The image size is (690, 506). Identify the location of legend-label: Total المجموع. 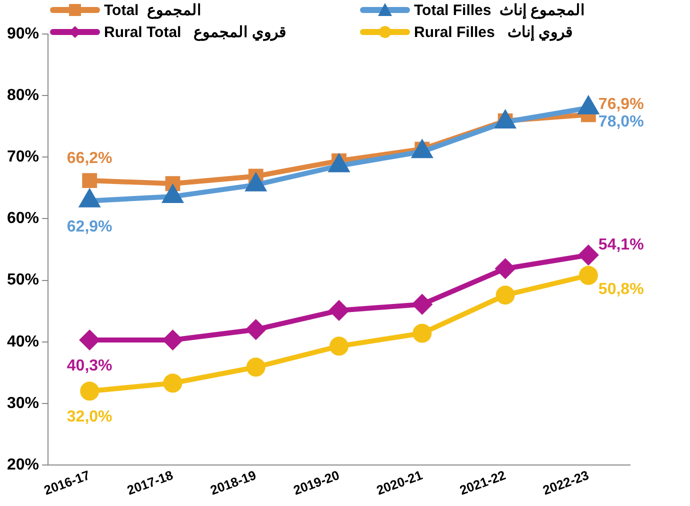
(153, 10).